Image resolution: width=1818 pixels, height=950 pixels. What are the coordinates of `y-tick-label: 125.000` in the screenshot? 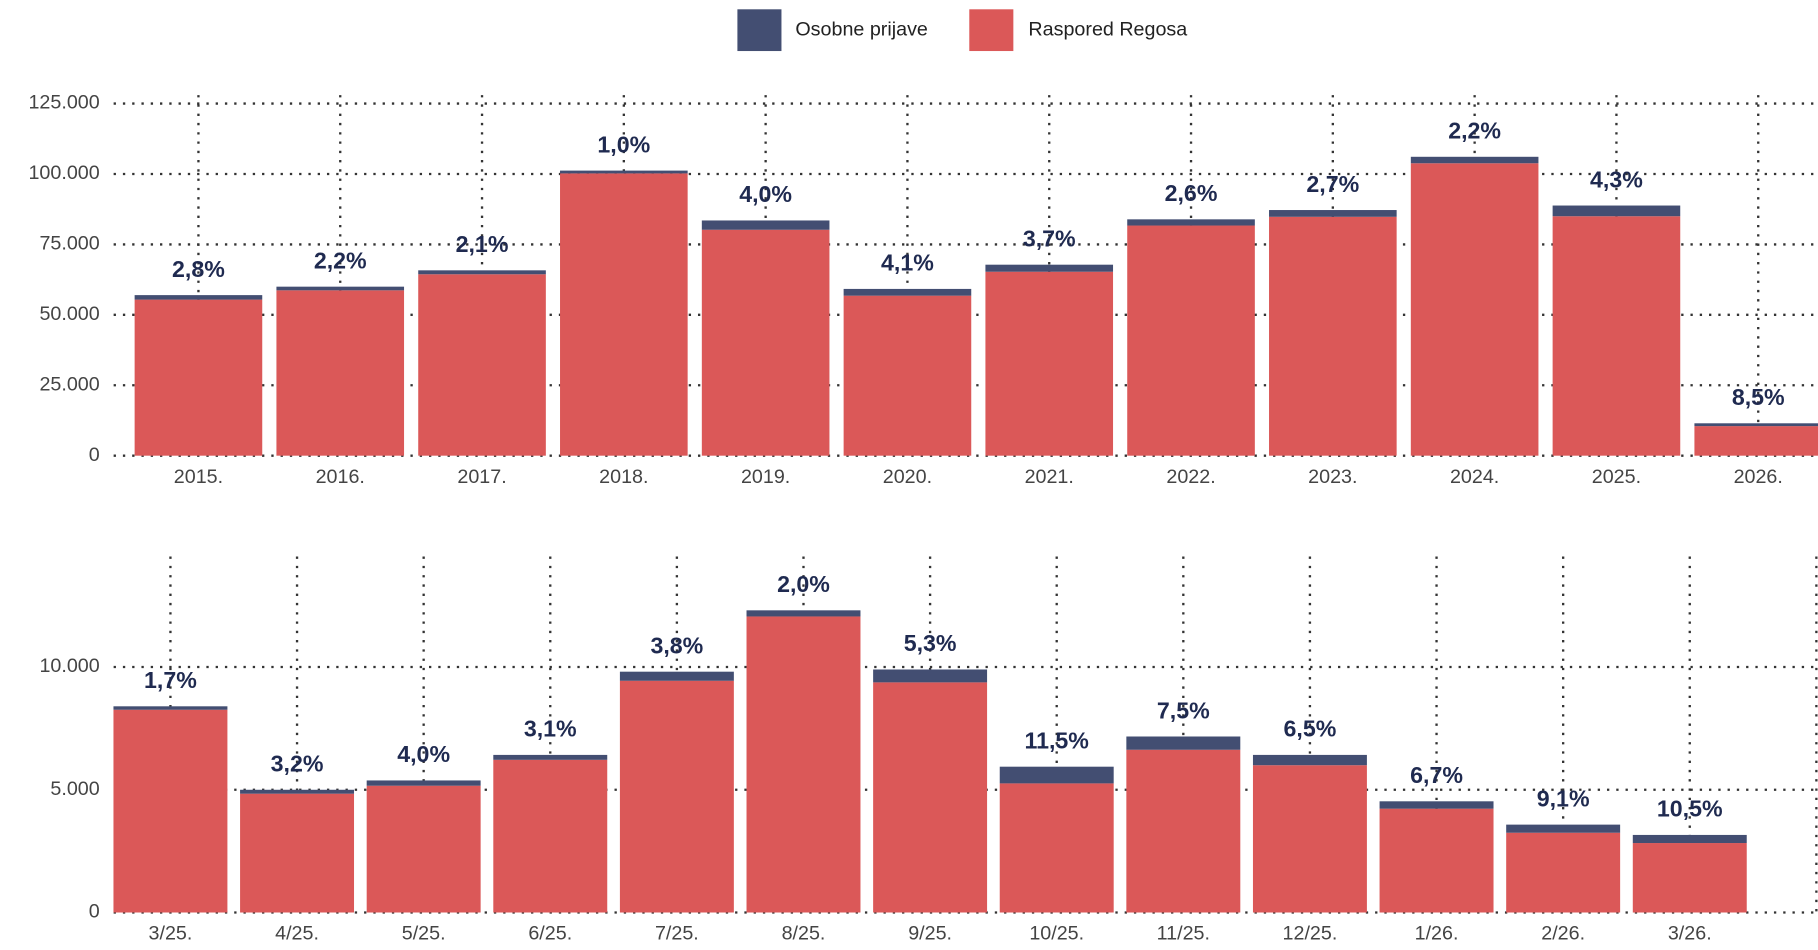 It's located at (63, 103).